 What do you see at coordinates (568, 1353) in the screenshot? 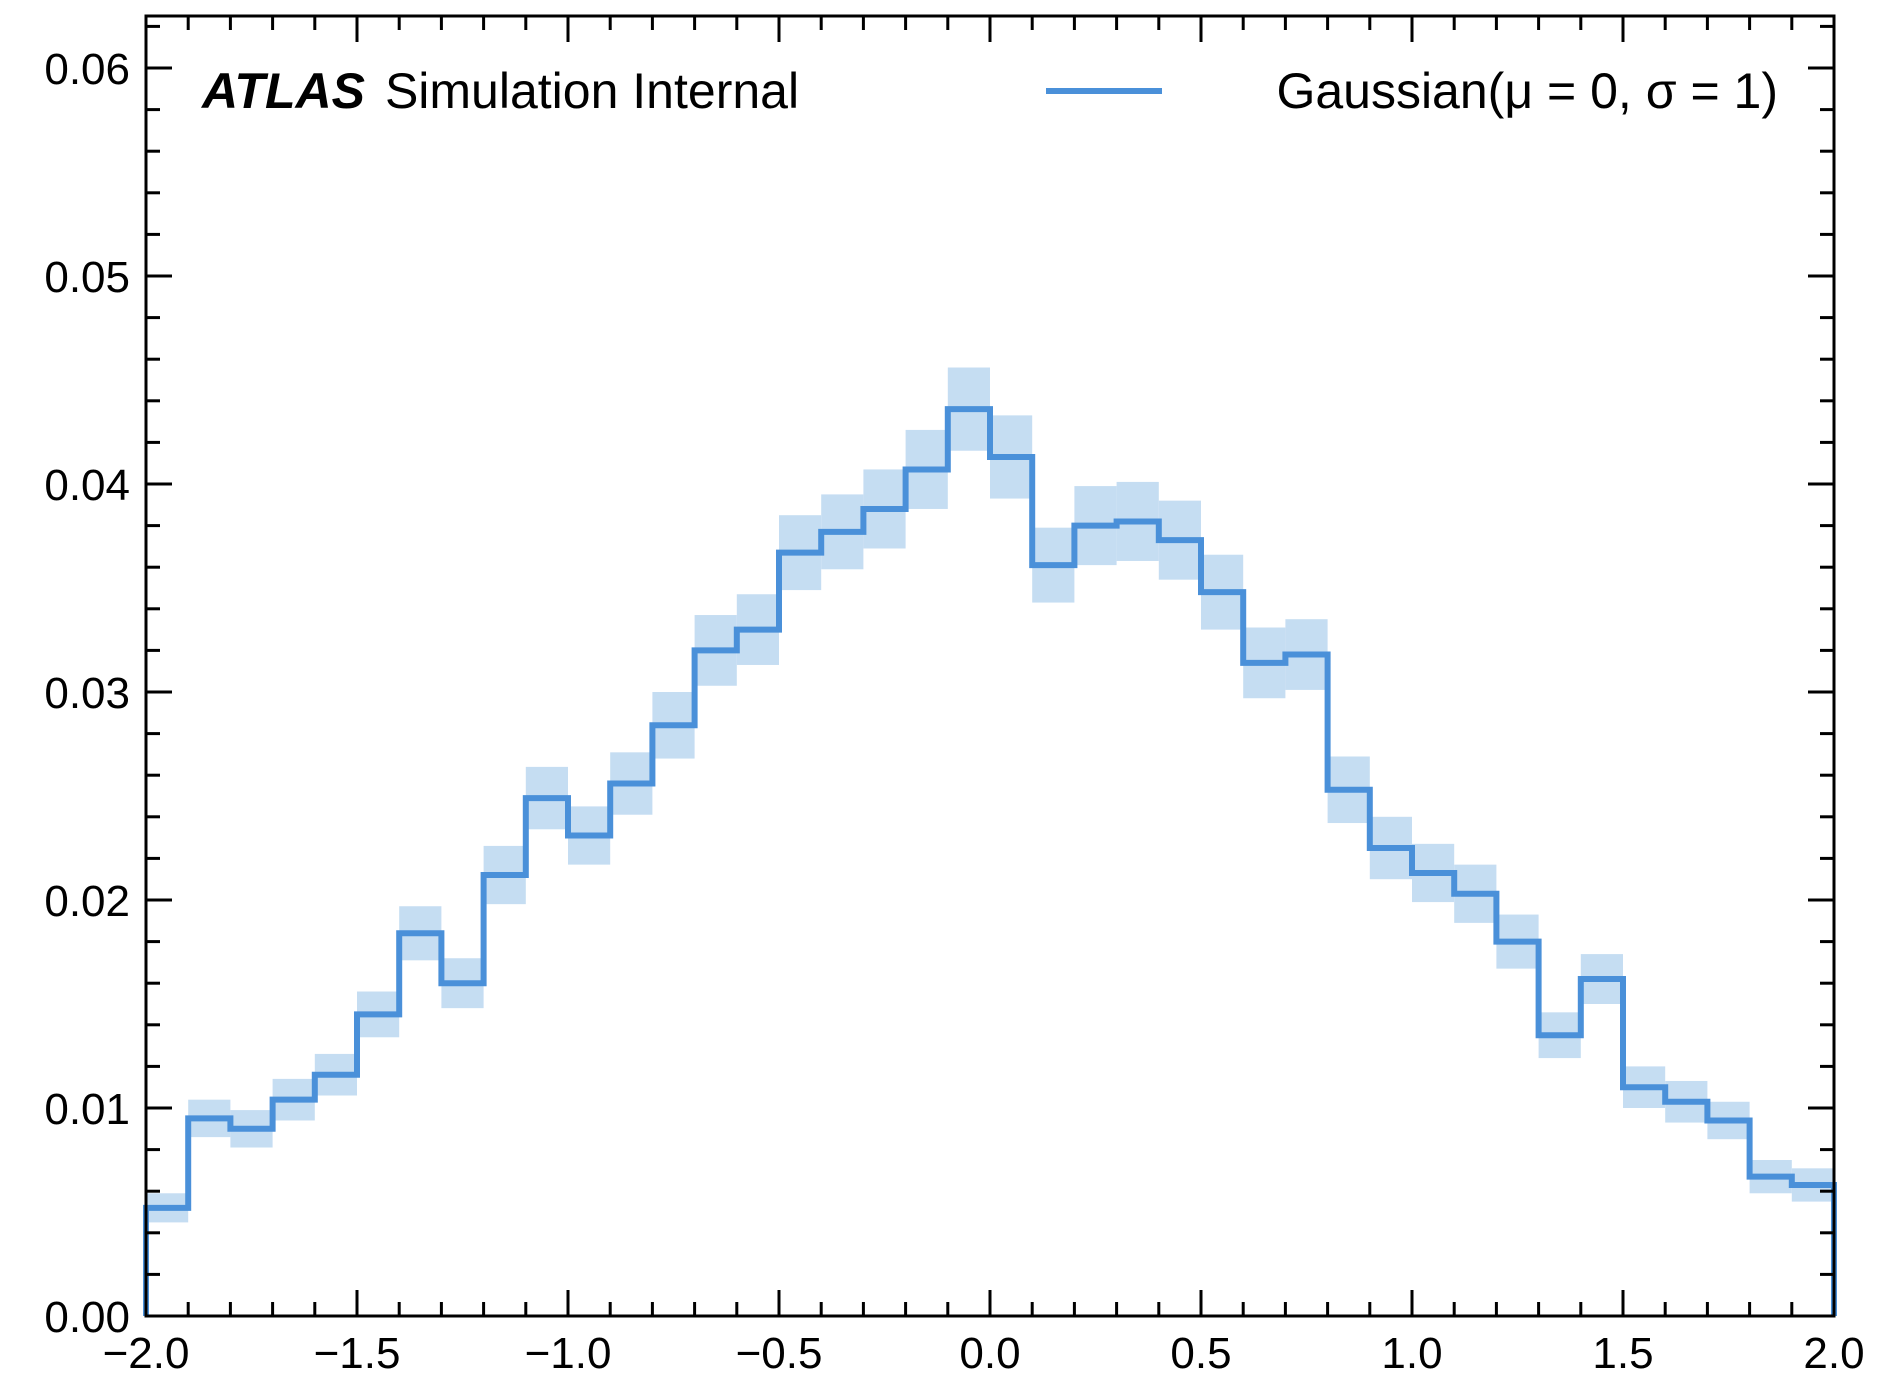
I see `x-tick-label: −1.0` at bounding box center [568, 1353].